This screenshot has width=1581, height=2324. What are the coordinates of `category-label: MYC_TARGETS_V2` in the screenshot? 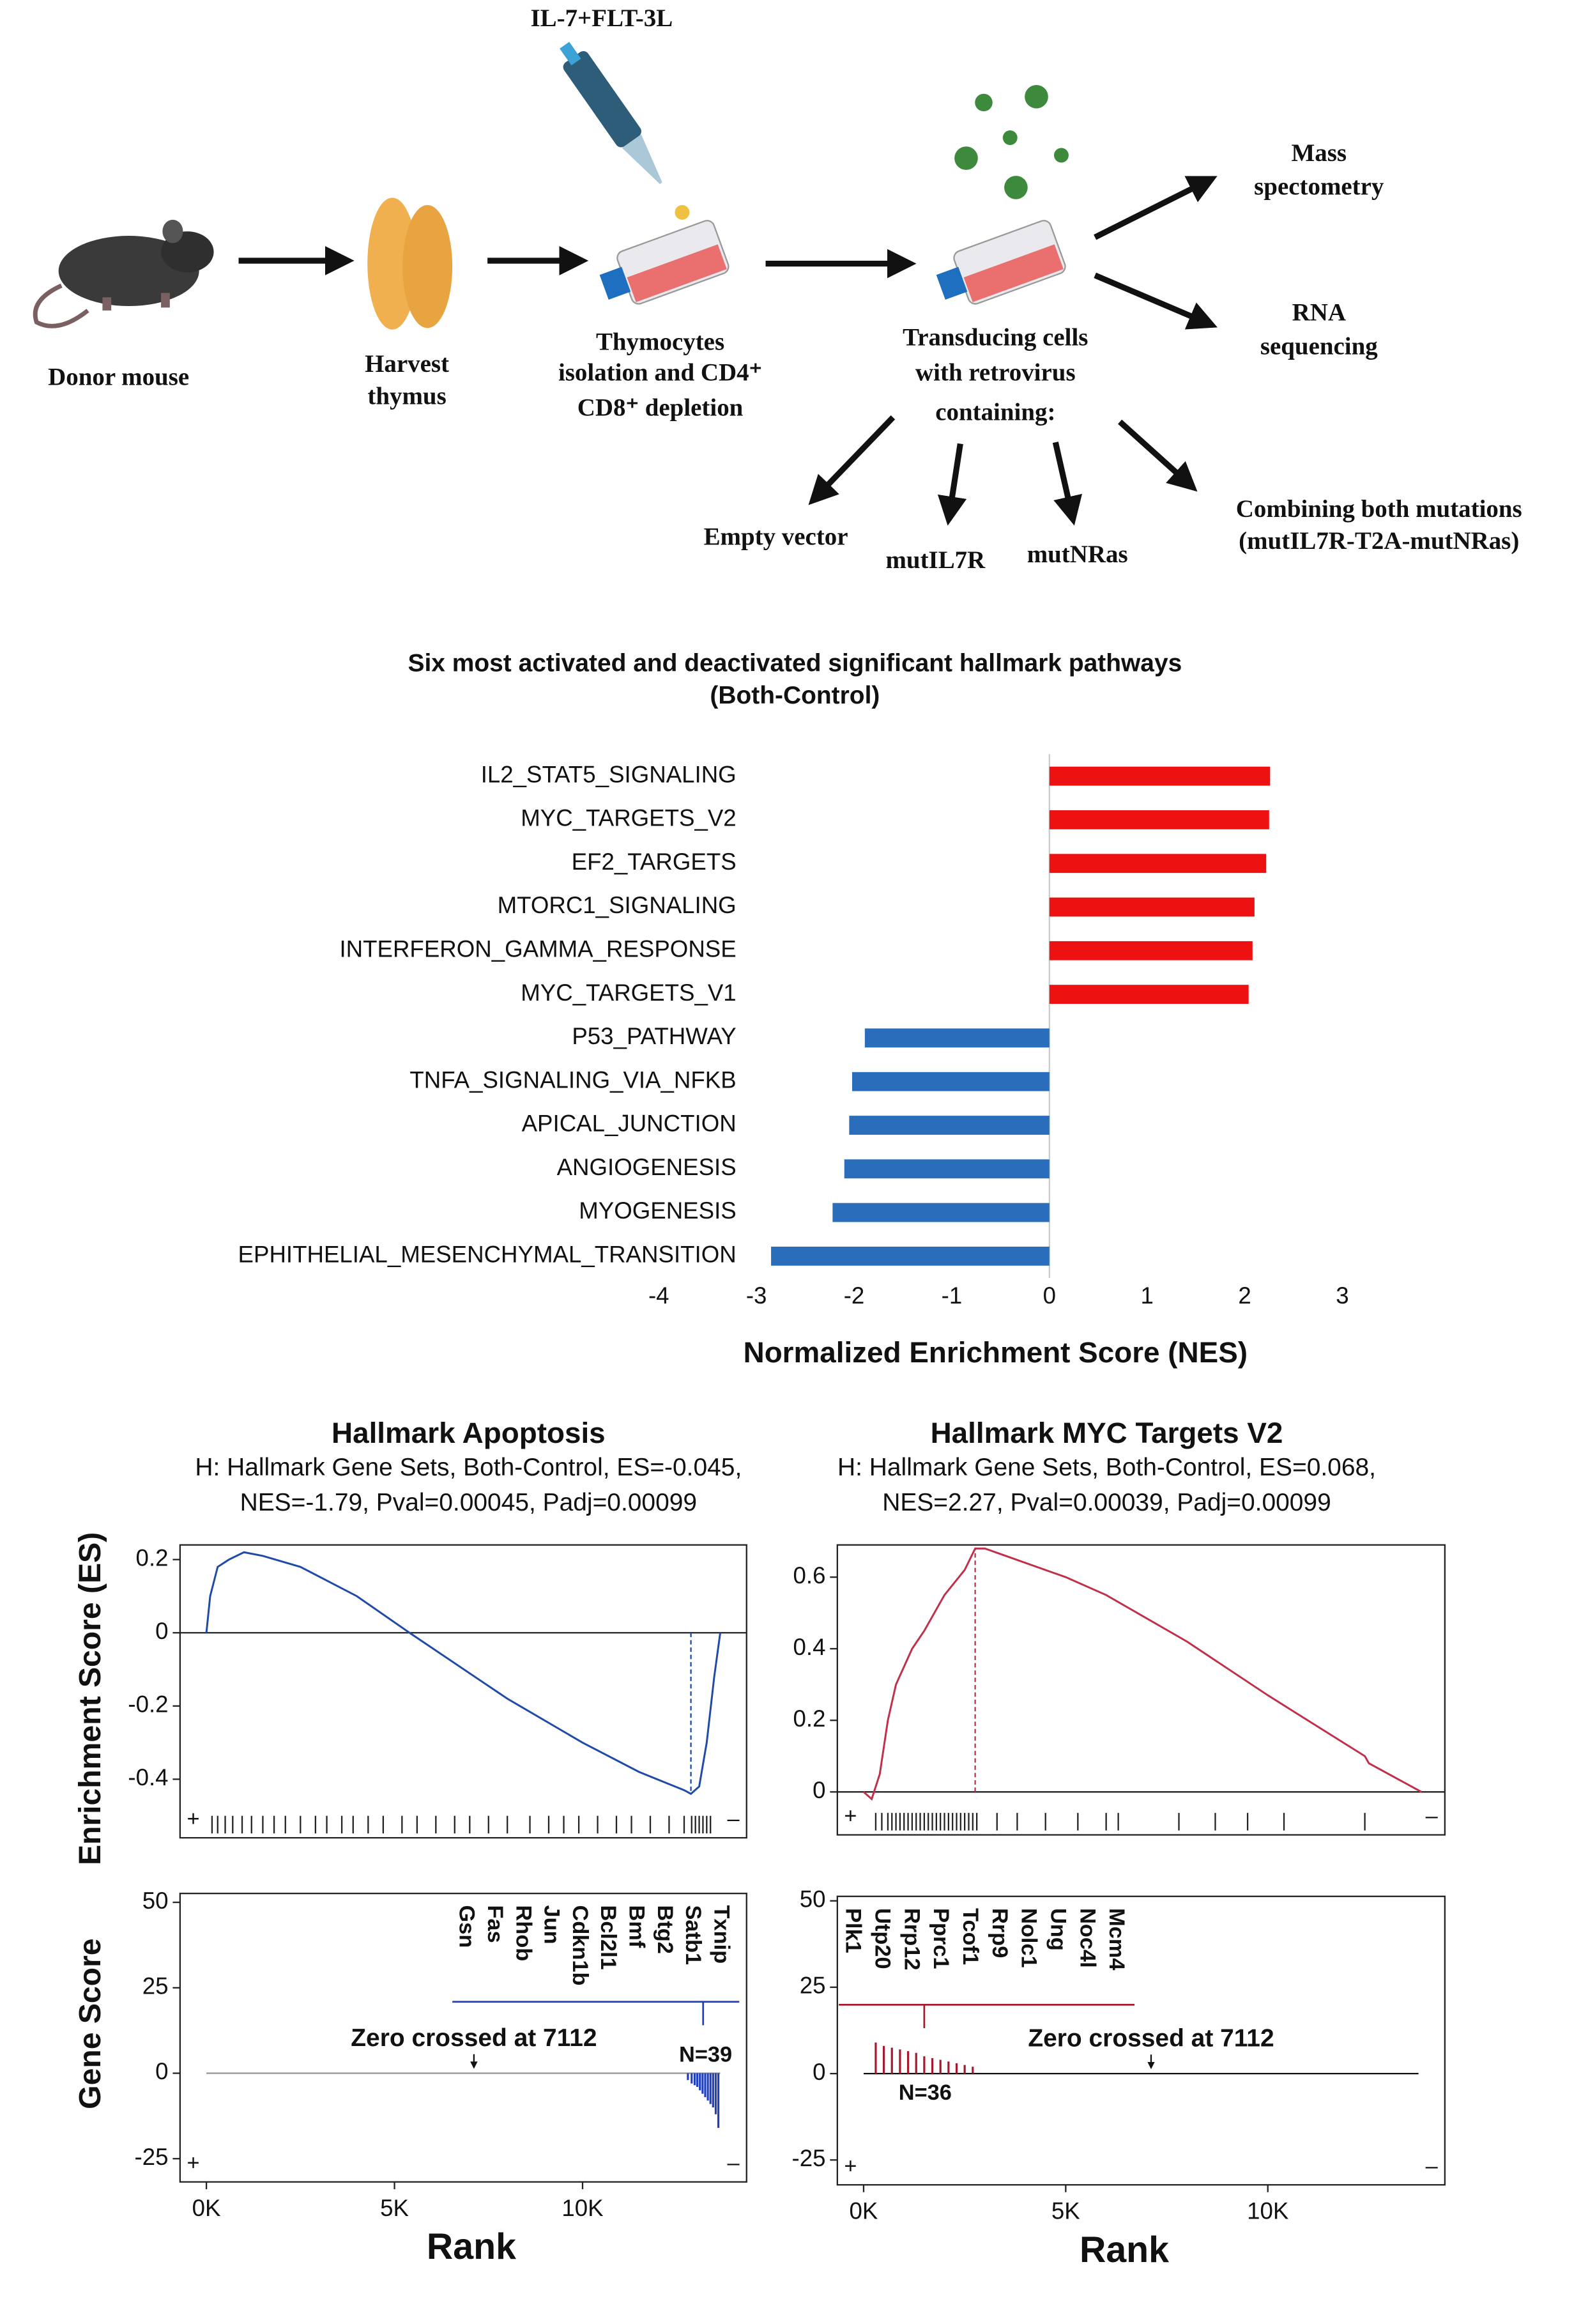 It's located at (628, 818).